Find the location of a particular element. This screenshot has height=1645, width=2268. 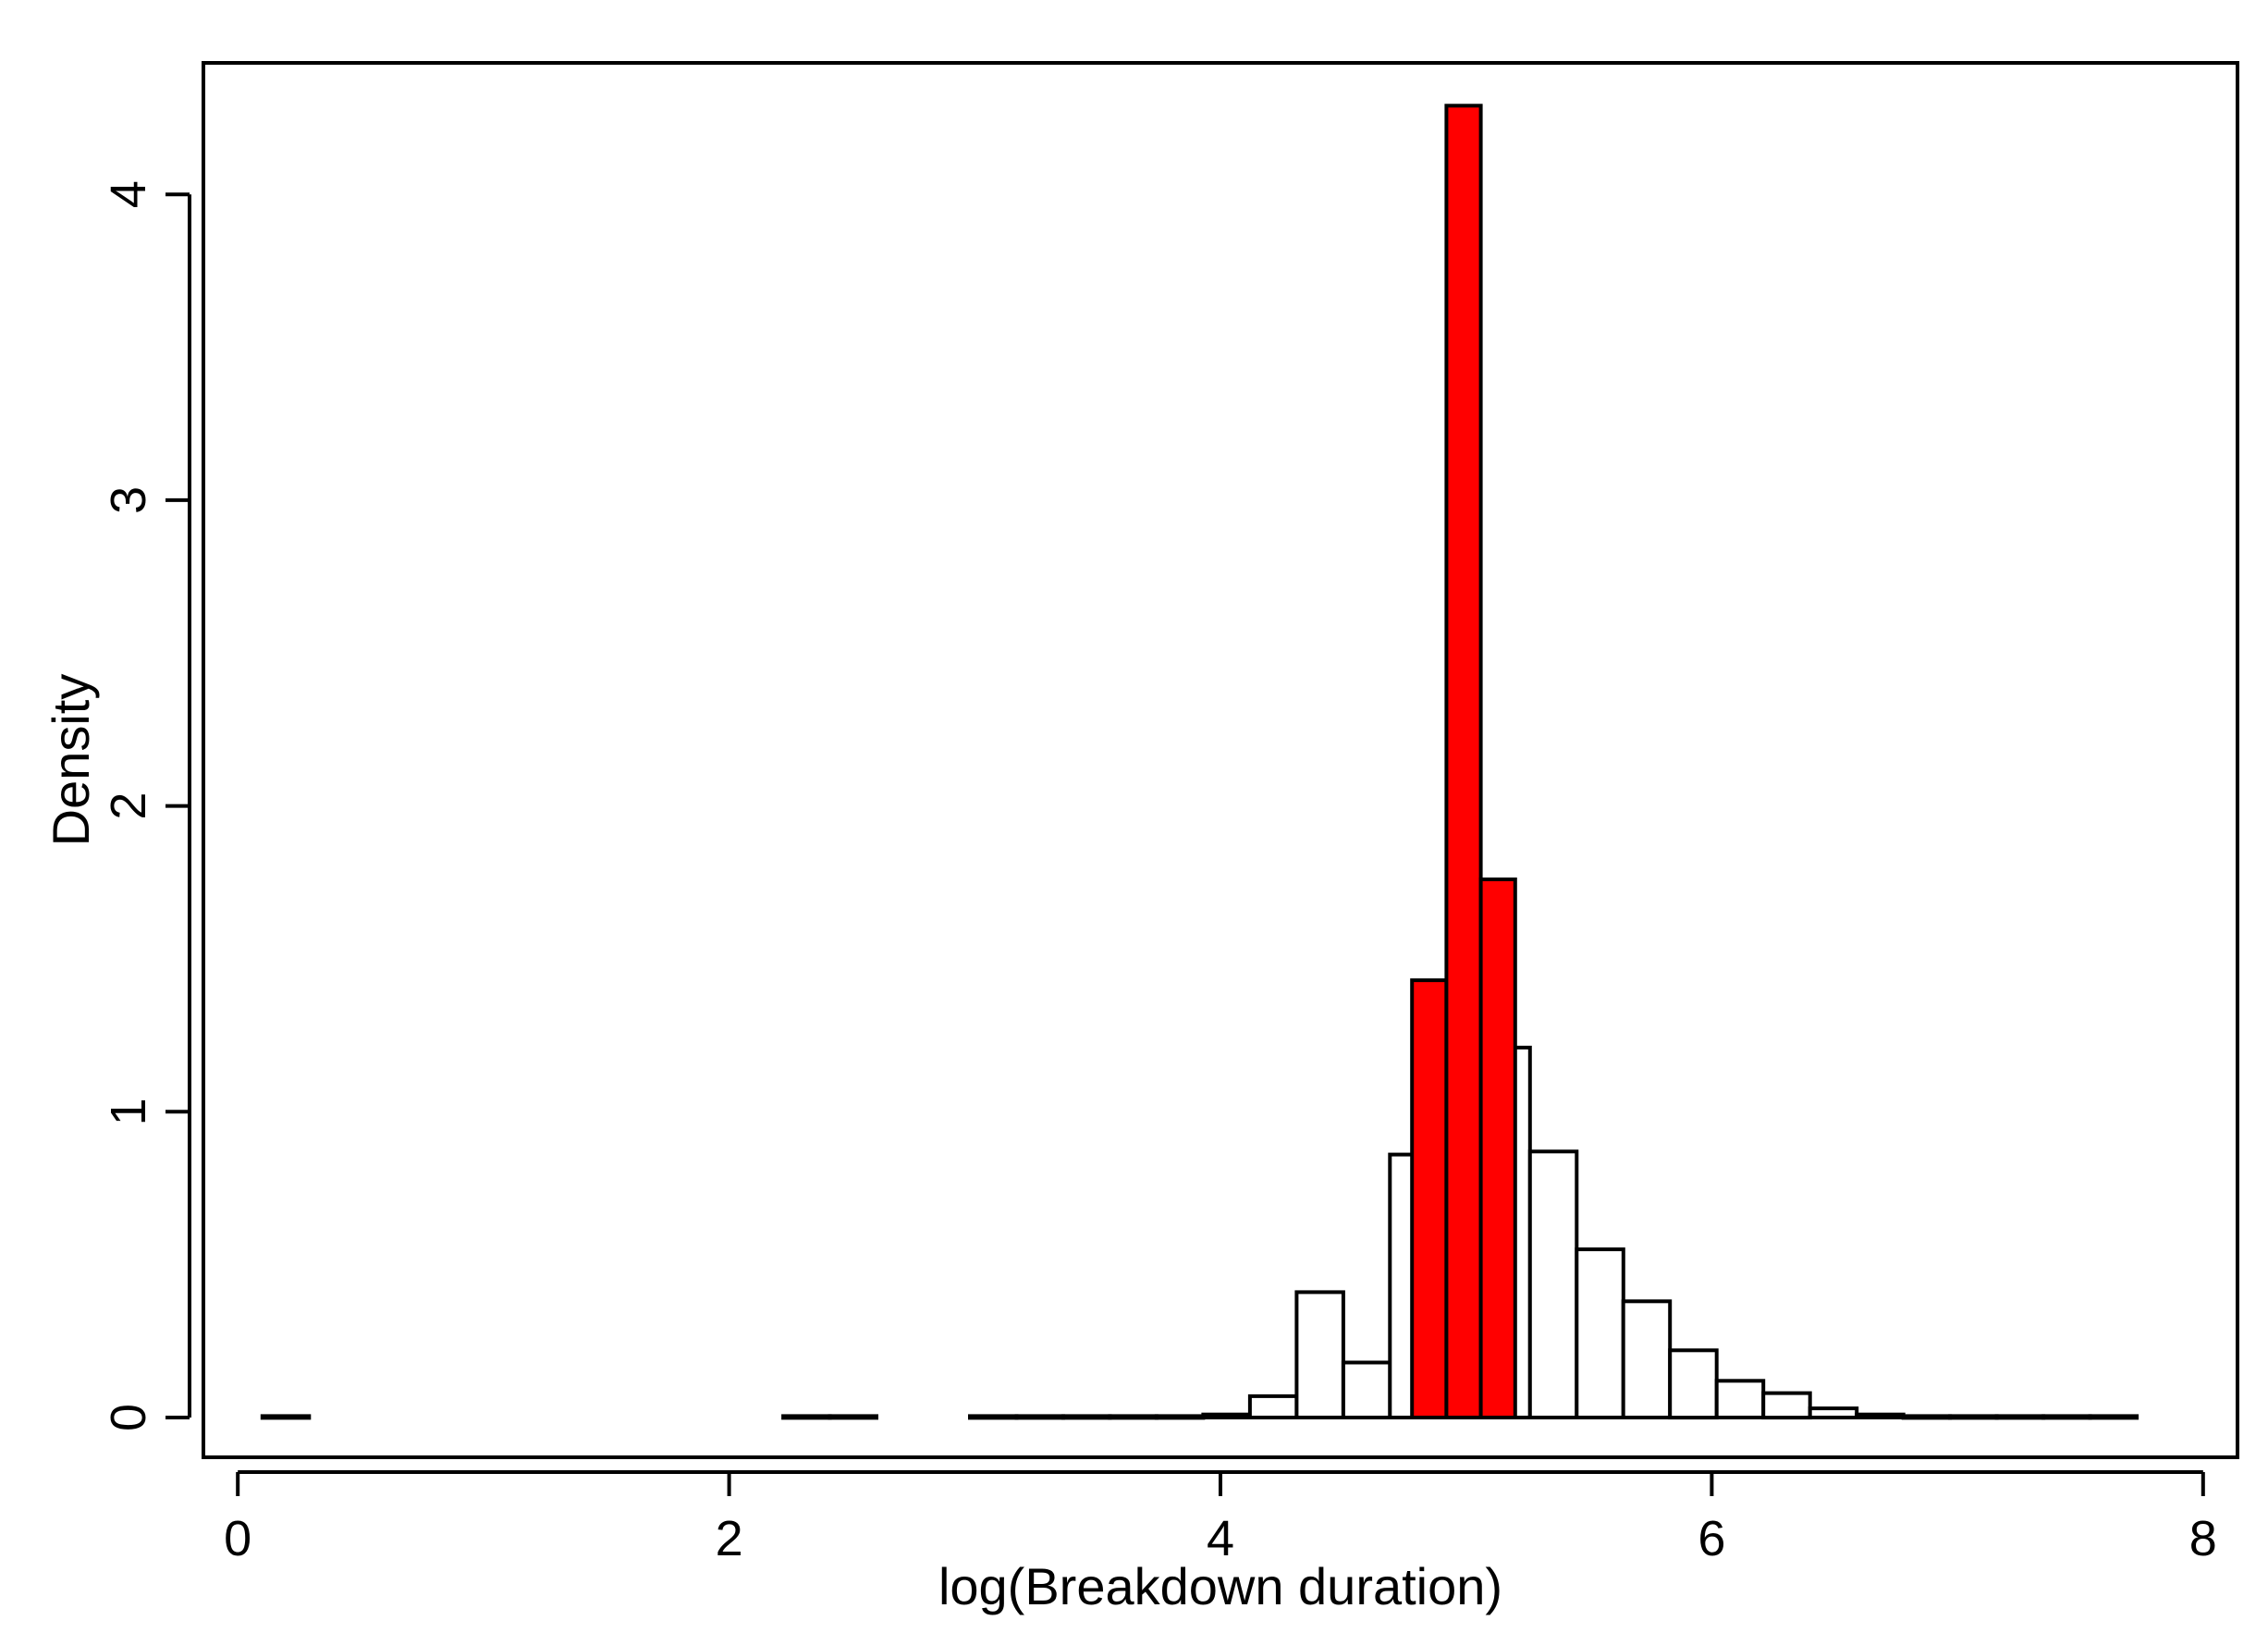

x-axis-title: log(Breakdown duration) is located at coordinates (1220, 1586).